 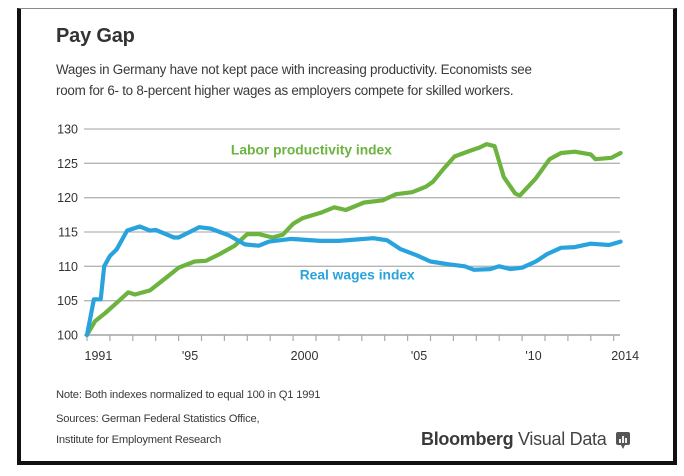 What do you see at coordinates (533, 356) in the screenshot?
I see `x-tick-label: '10` at bounding box center [533, 356].